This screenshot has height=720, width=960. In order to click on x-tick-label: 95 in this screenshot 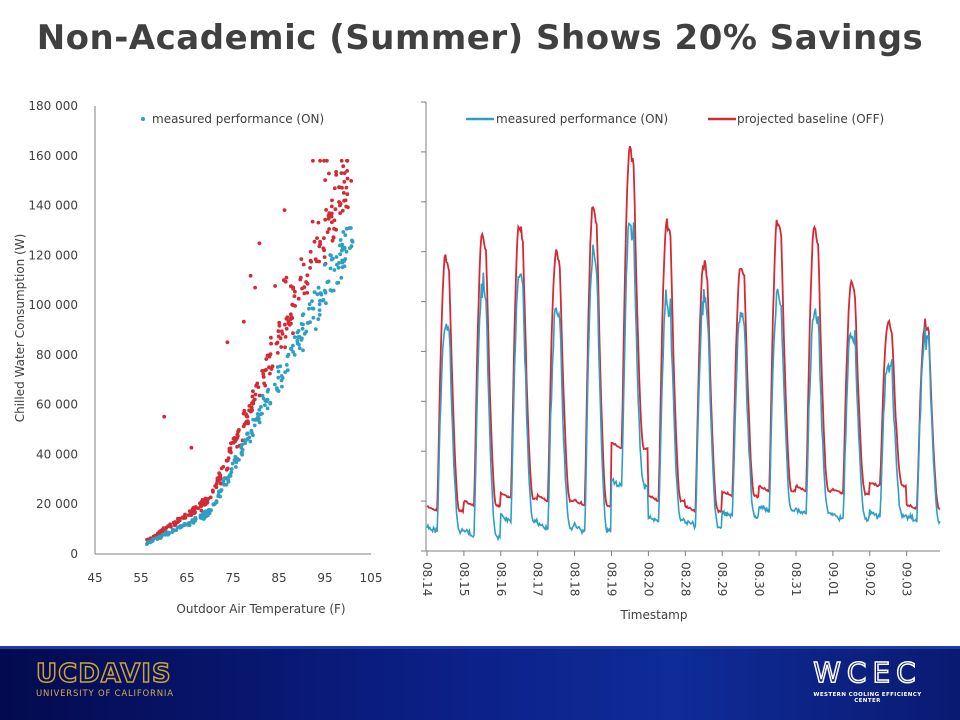, I will do `click(324, 578)`.